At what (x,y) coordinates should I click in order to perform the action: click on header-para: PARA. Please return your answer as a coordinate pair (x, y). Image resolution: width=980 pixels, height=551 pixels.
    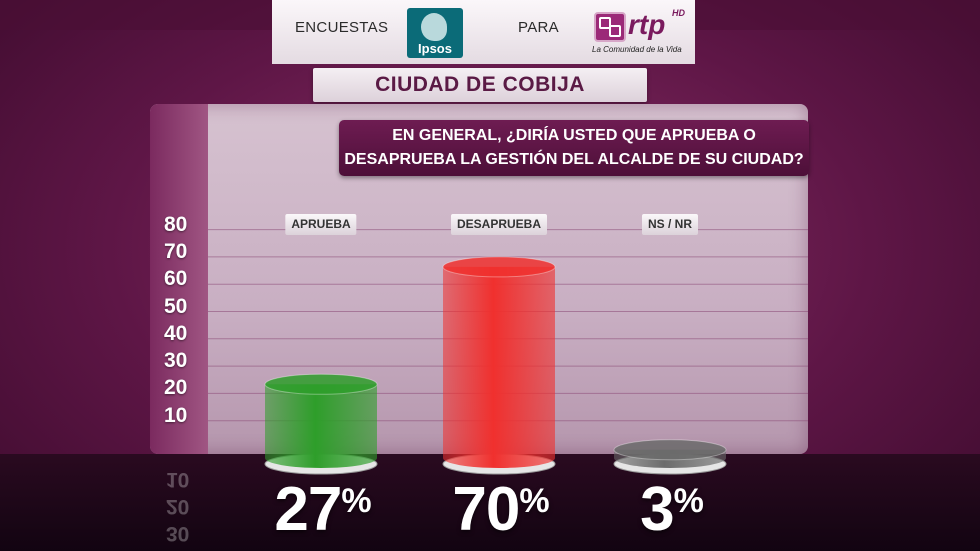
    Looking at the image, I should click on (538, 27).